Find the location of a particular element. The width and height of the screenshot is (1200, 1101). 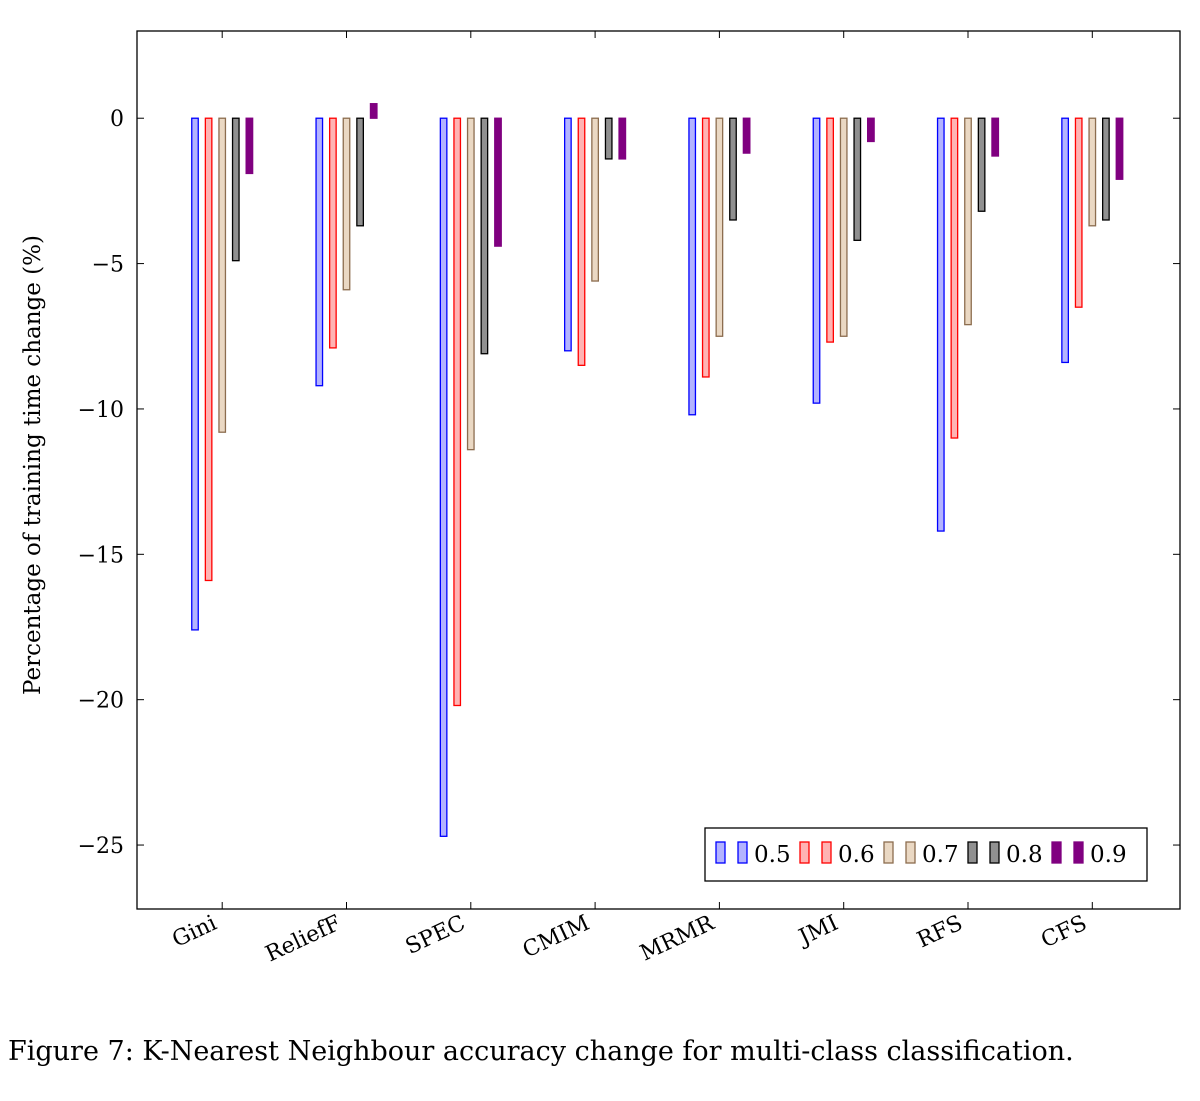

y-axis-title: Percentage of training time change (%) is located at coordinates (33, 465).